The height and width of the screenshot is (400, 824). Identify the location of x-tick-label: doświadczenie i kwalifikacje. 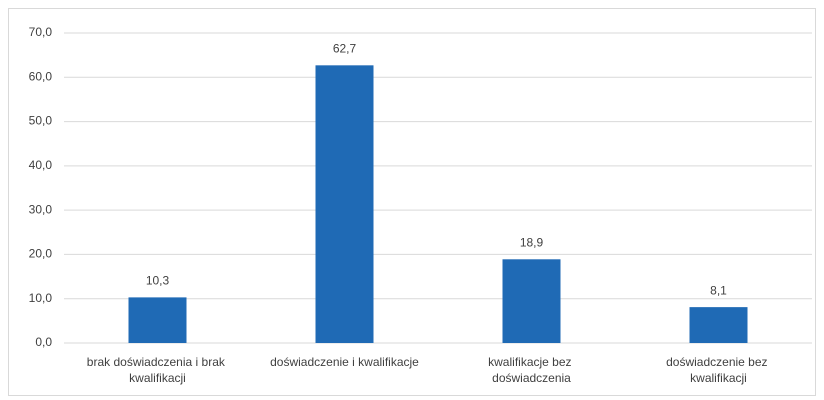
(344, 362).